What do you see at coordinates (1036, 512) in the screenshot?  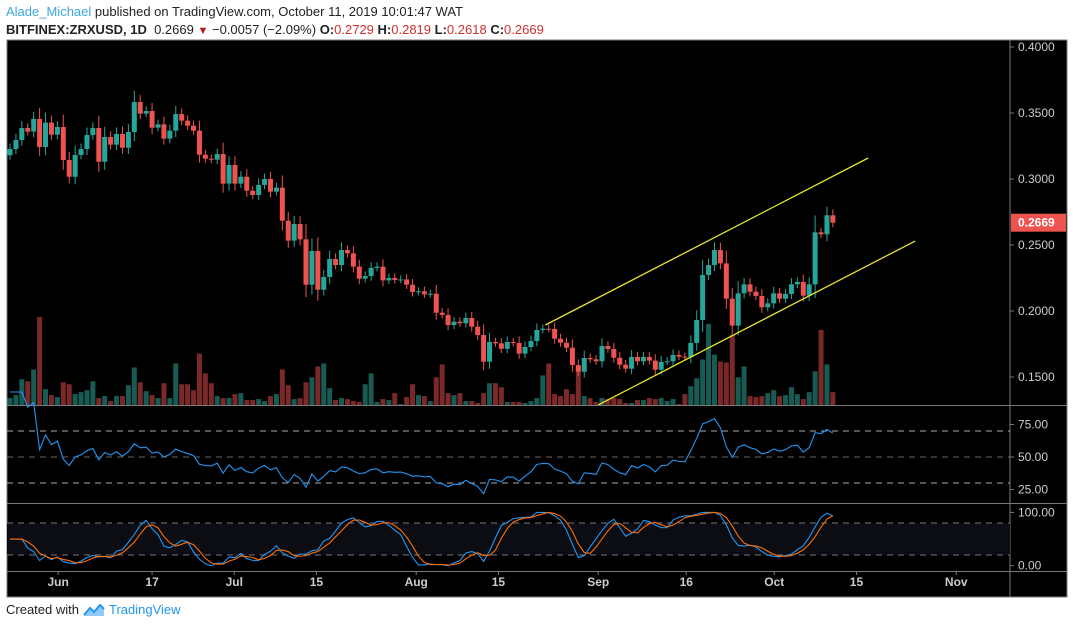 I see `stoch-tick-label: 100.00` at bounding box center [1036, 512].